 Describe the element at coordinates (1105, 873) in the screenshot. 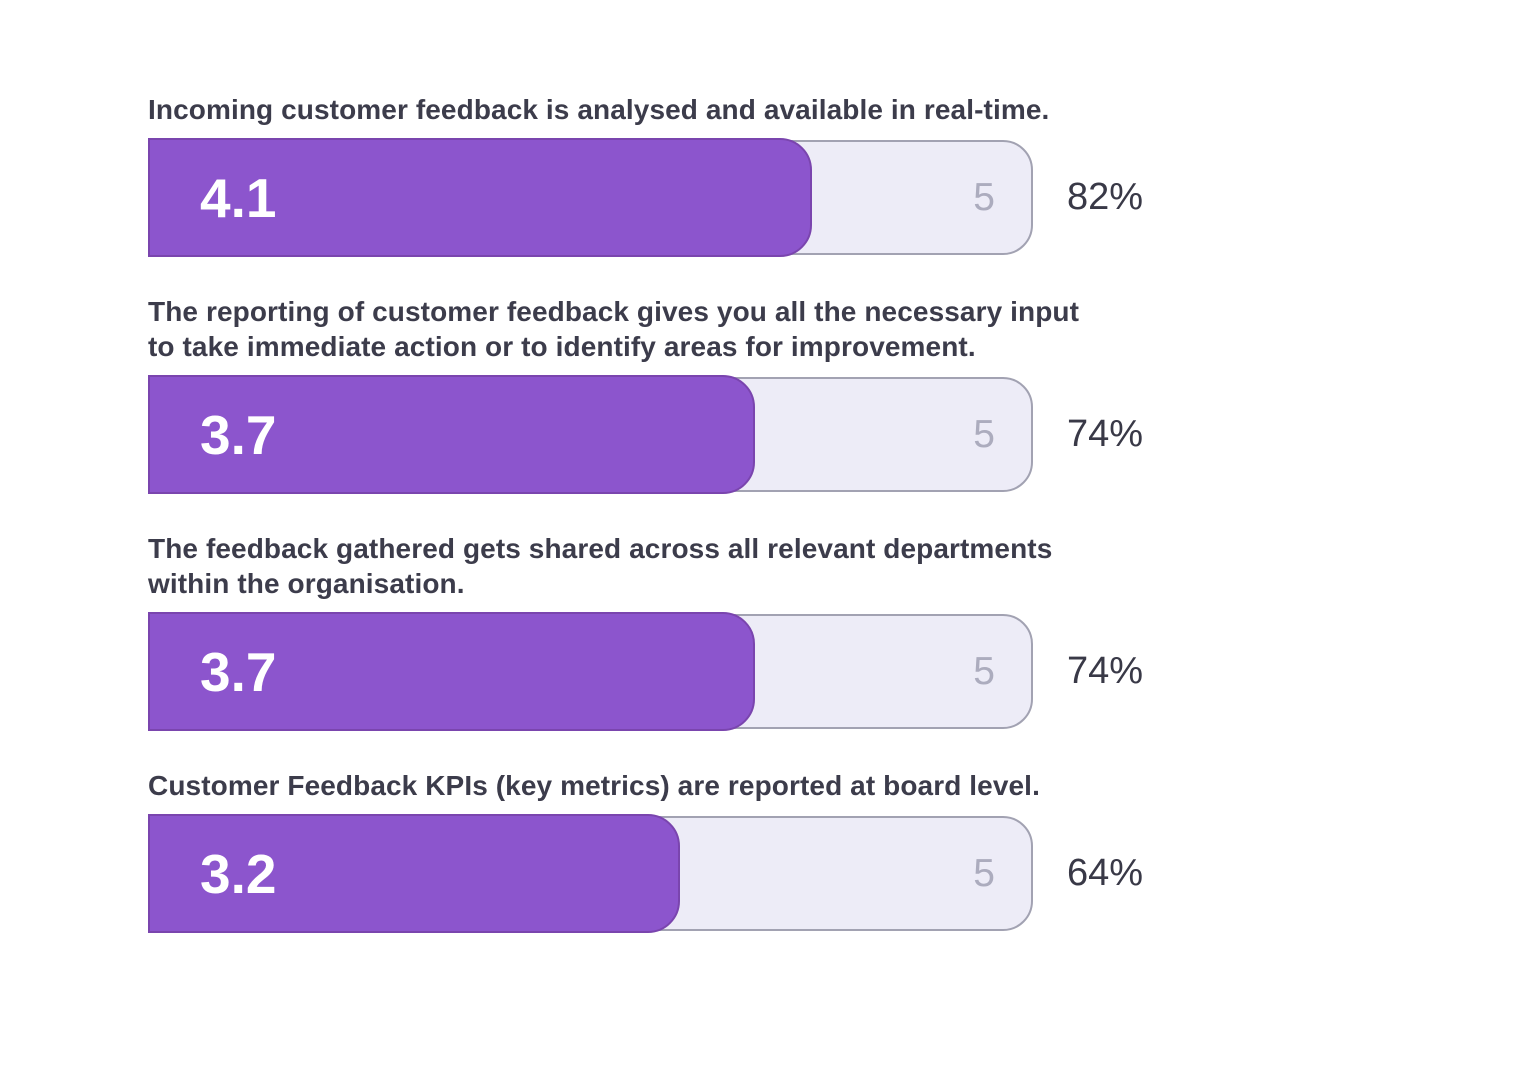

I see `percent-label: 64%` at that location.